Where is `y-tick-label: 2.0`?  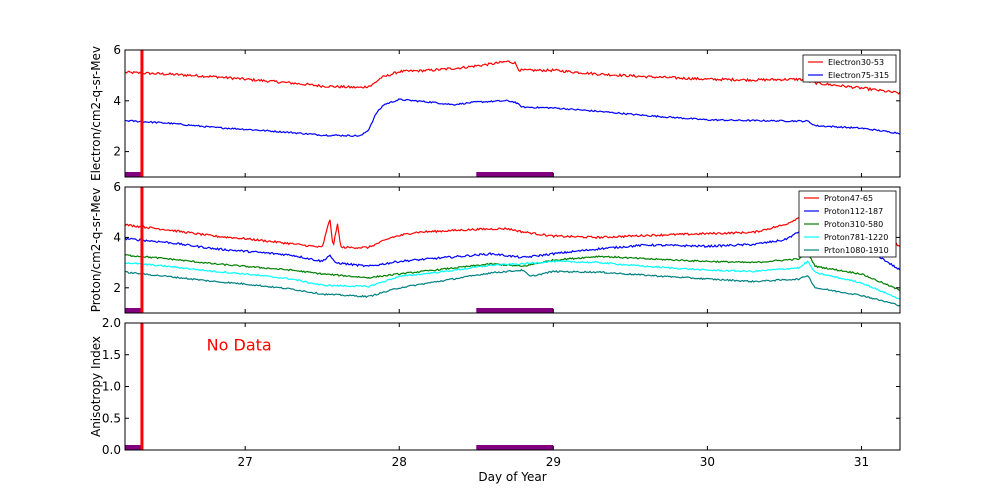 y-tick-label: 2.0 is located at coordinates (111, 323).